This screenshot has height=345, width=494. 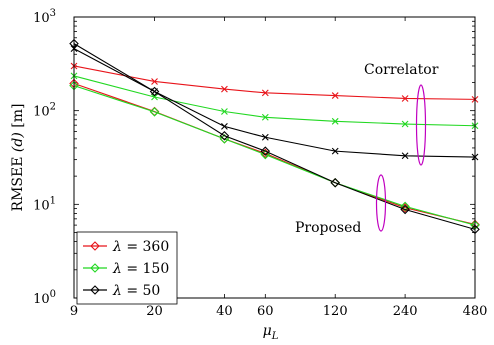 I want to click on proposed-ellipse, so click(x=381, y=203).